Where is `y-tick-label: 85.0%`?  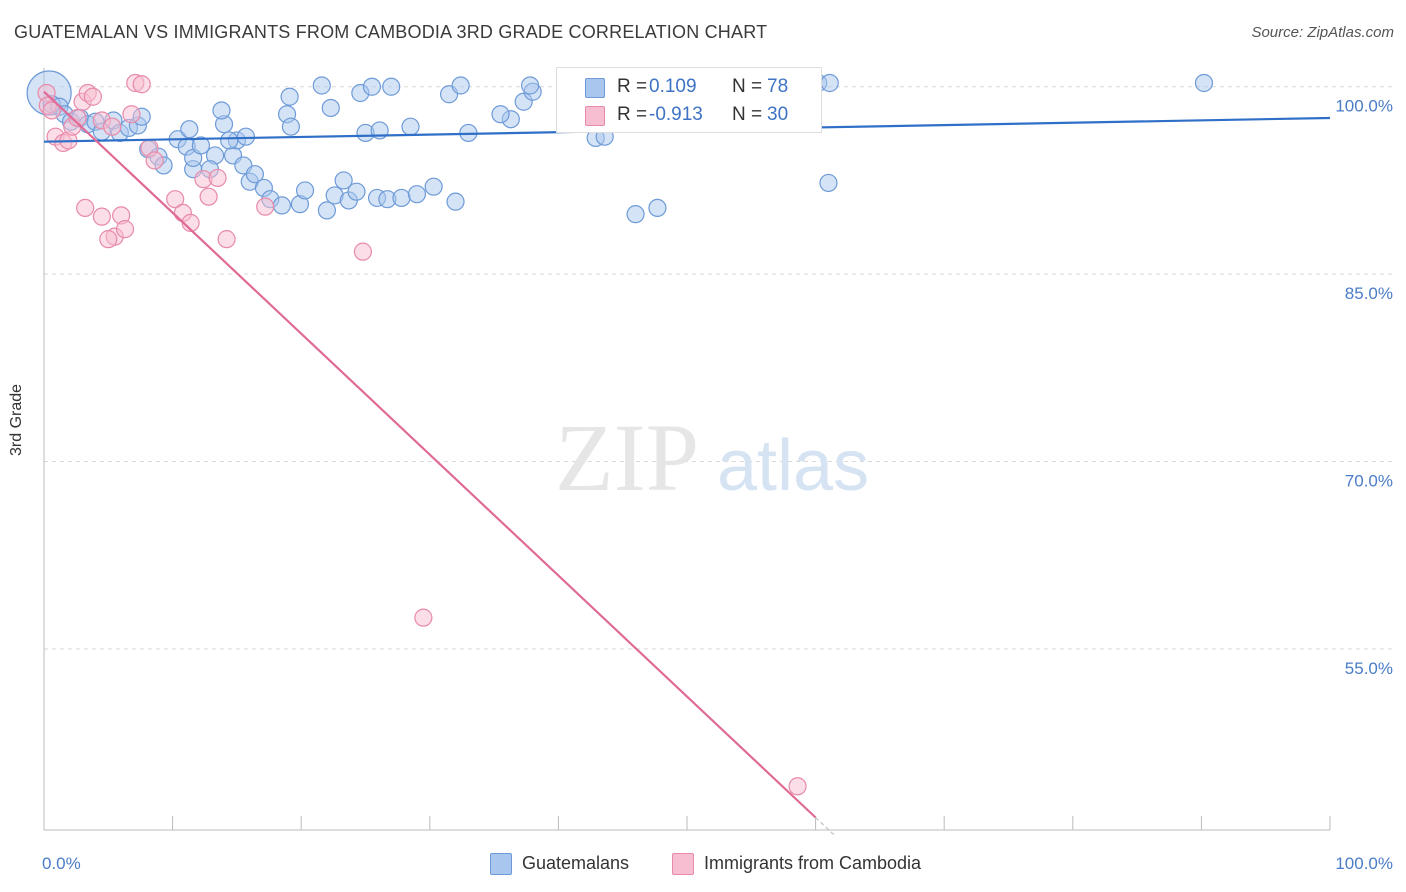
y-tick-label: 85.0% is located at coordinates (1369, 293).